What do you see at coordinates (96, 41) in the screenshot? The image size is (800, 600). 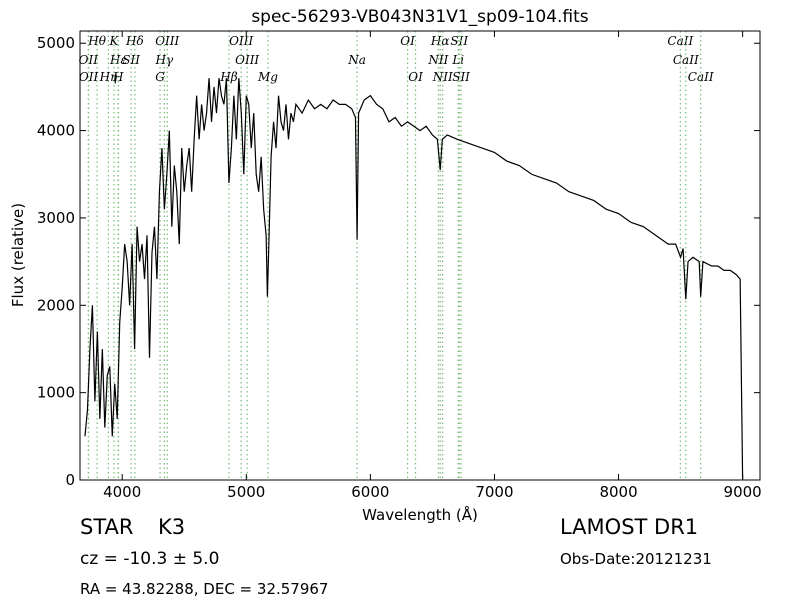 I see `spectral-line-label: Hθ` at bounding box center [96, 41].